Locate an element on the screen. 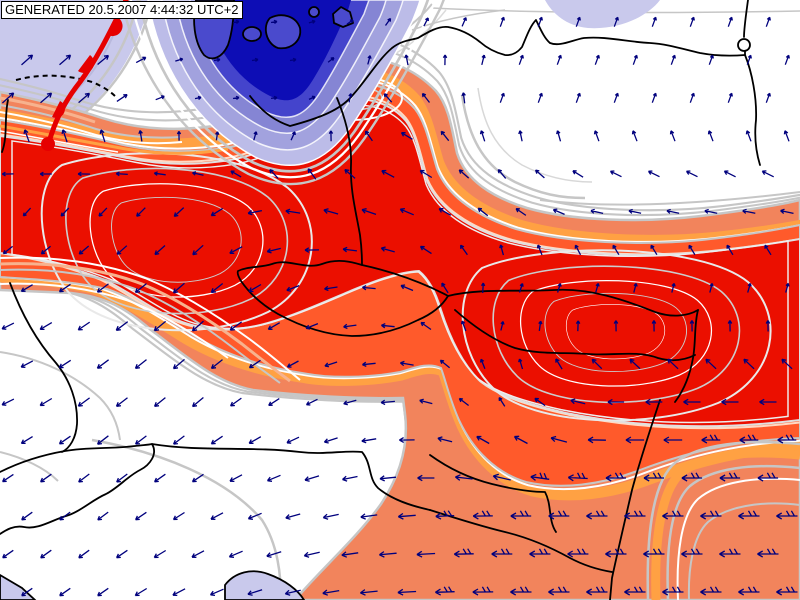 Image resolution: width=800 pixels, height=600 pixels. border-rhine is located at coordinates (43, 367).